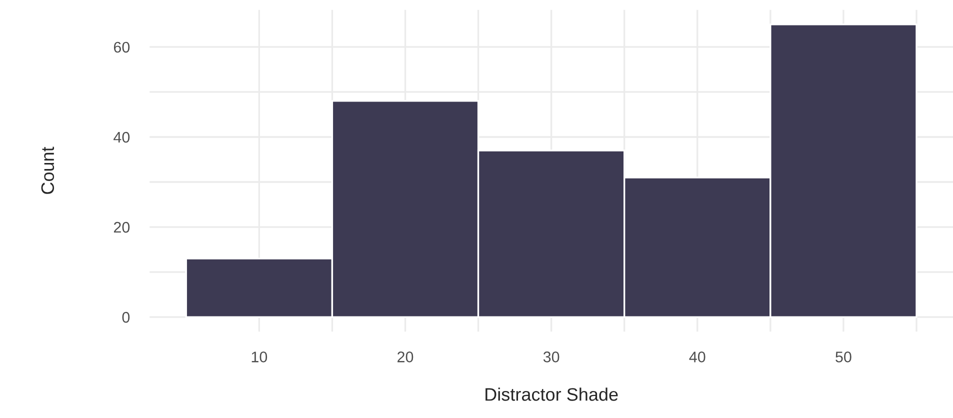  What do you see at coordinates (126, 317) in the screenshot?
I see `y-tick-label: 0` at bounding box center [126, 317].